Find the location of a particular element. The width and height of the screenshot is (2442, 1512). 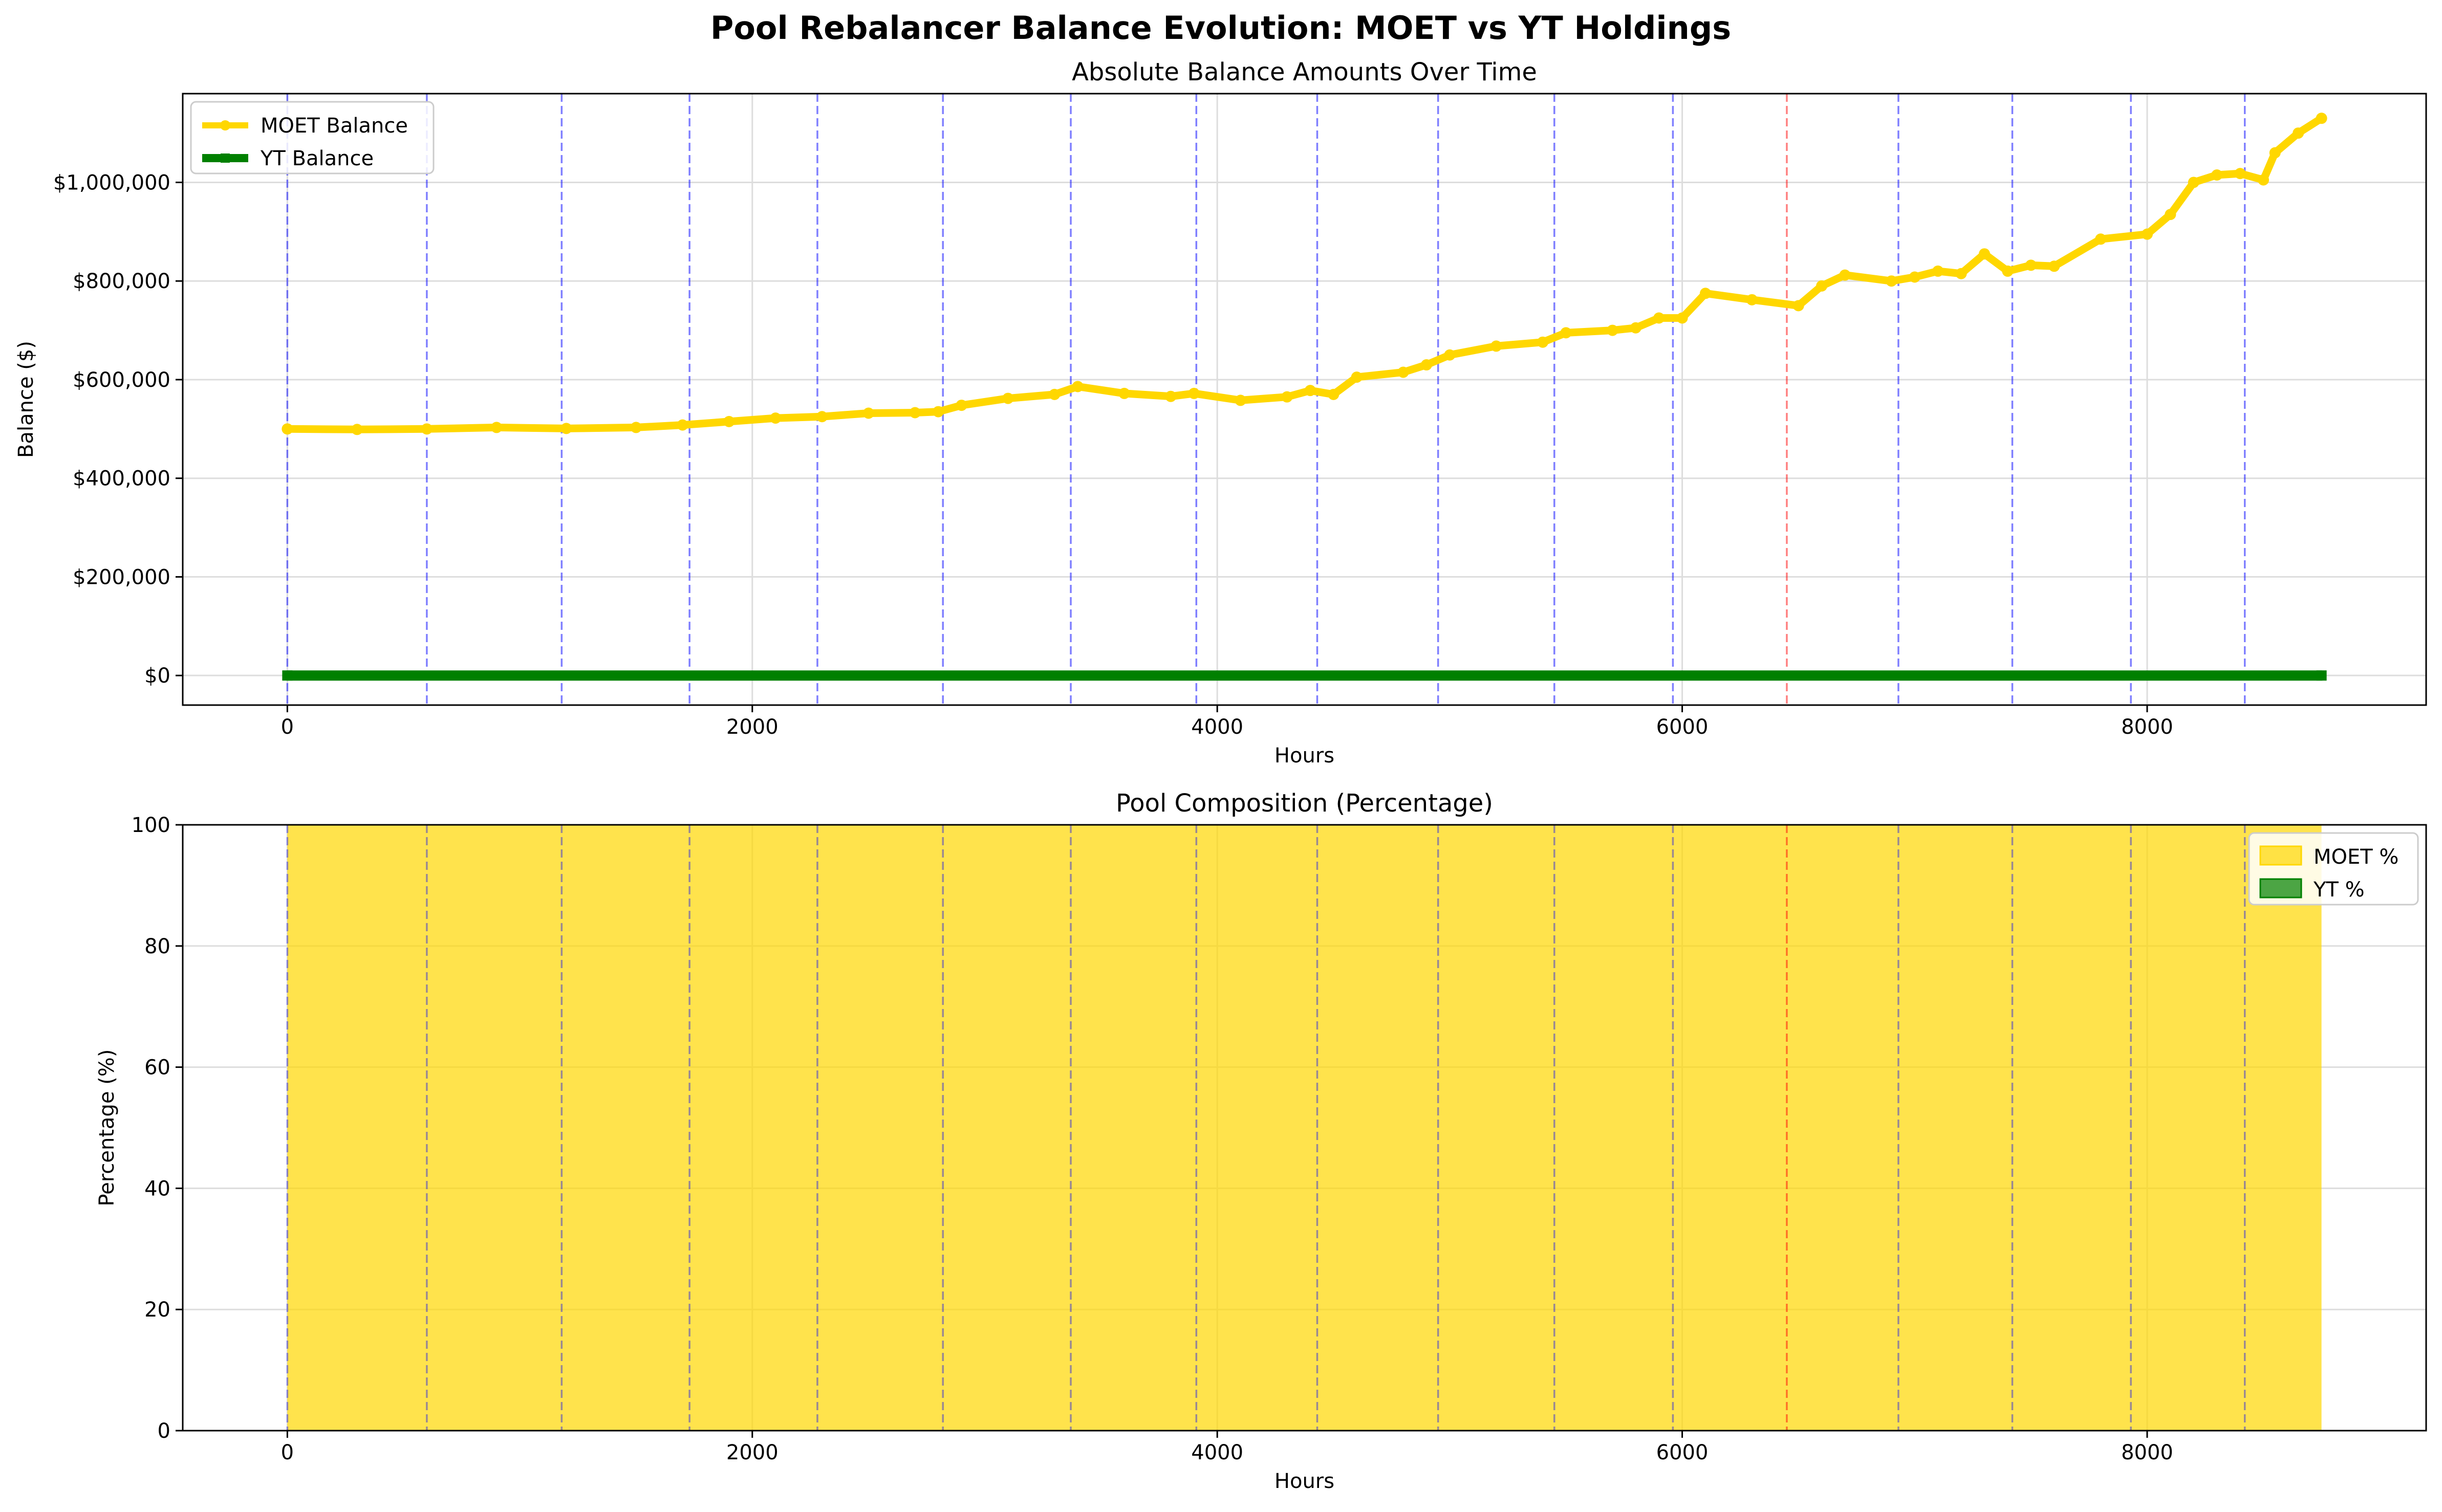

legend-moet-marker is located at coordinates (225, 125).